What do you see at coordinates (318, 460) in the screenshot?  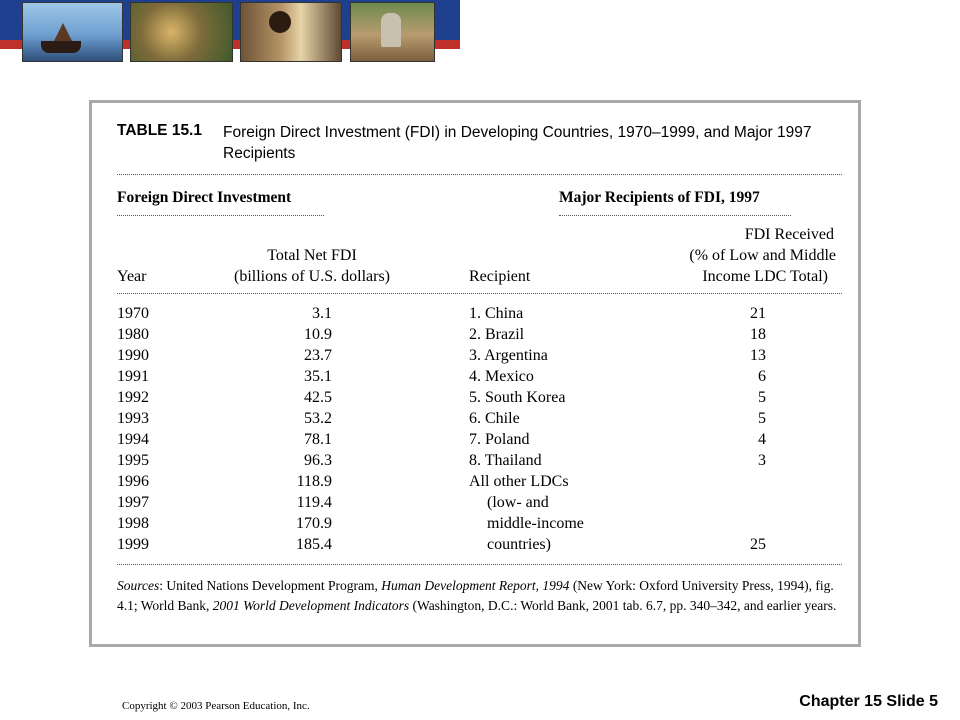 I see `fdi-value-cell: 96.3` at bounding box center [318, 460].